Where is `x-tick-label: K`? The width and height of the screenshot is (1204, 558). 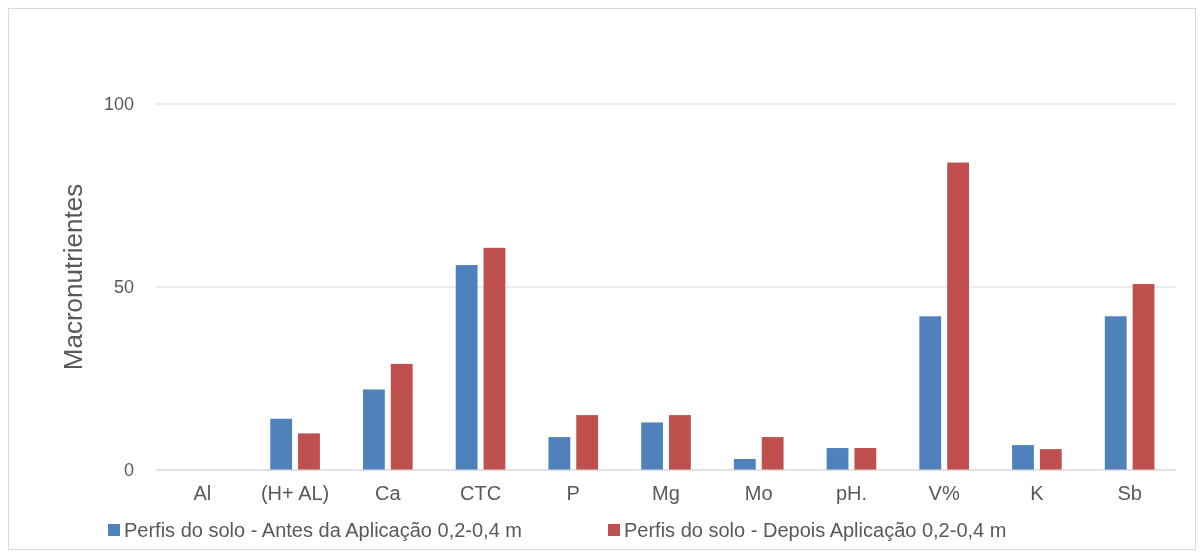
x-tick-label: K is located at coordinates (1037, 493).